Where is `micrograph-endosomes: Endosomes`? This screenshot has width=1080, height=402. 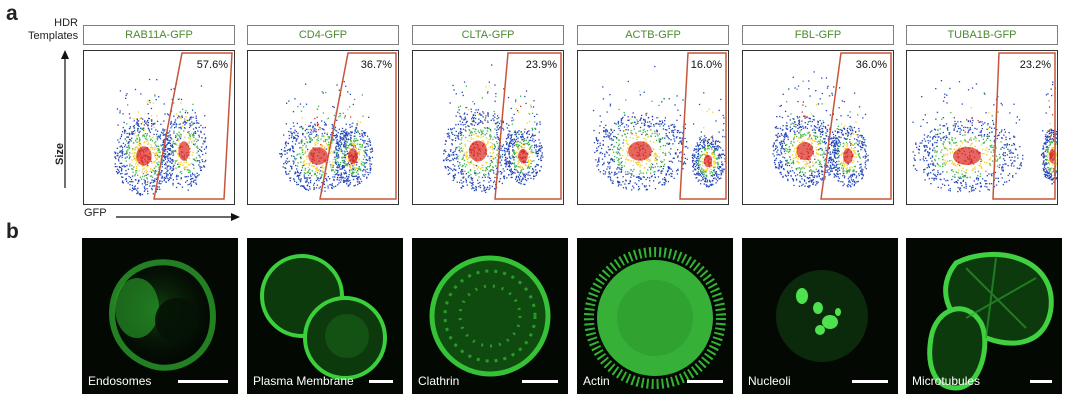
micrograph-endosomes: Endosomes is located at coordinates (160, 316).